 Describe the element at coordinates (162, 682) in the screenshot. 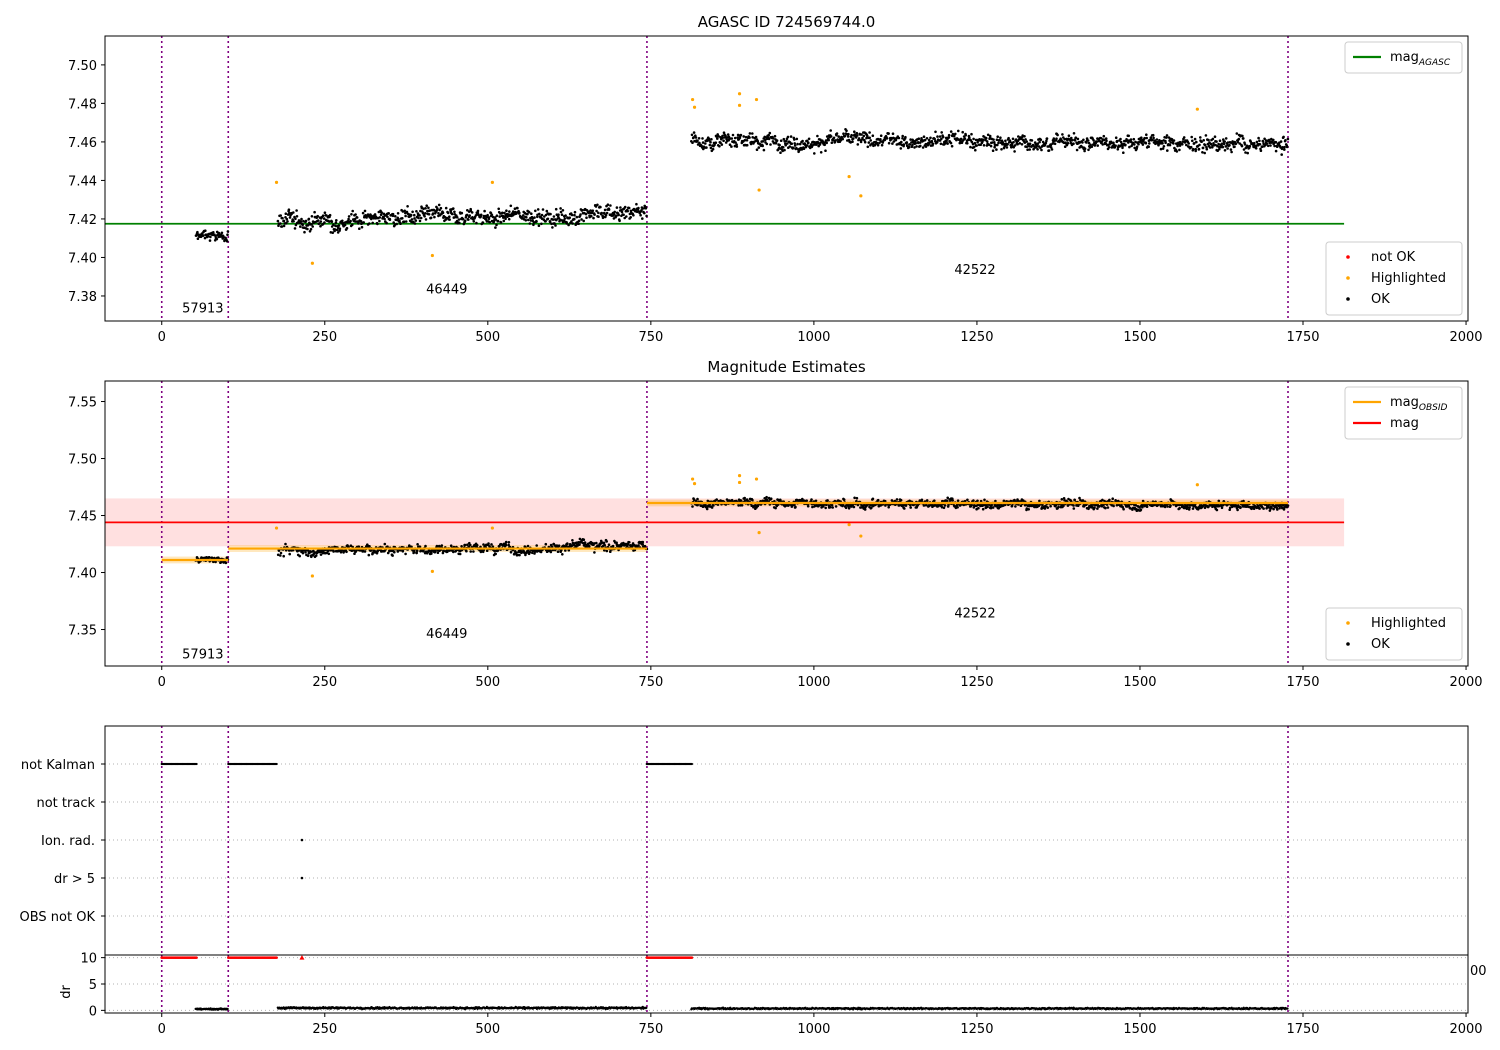

I see `x-tick-label: 0` at that location.